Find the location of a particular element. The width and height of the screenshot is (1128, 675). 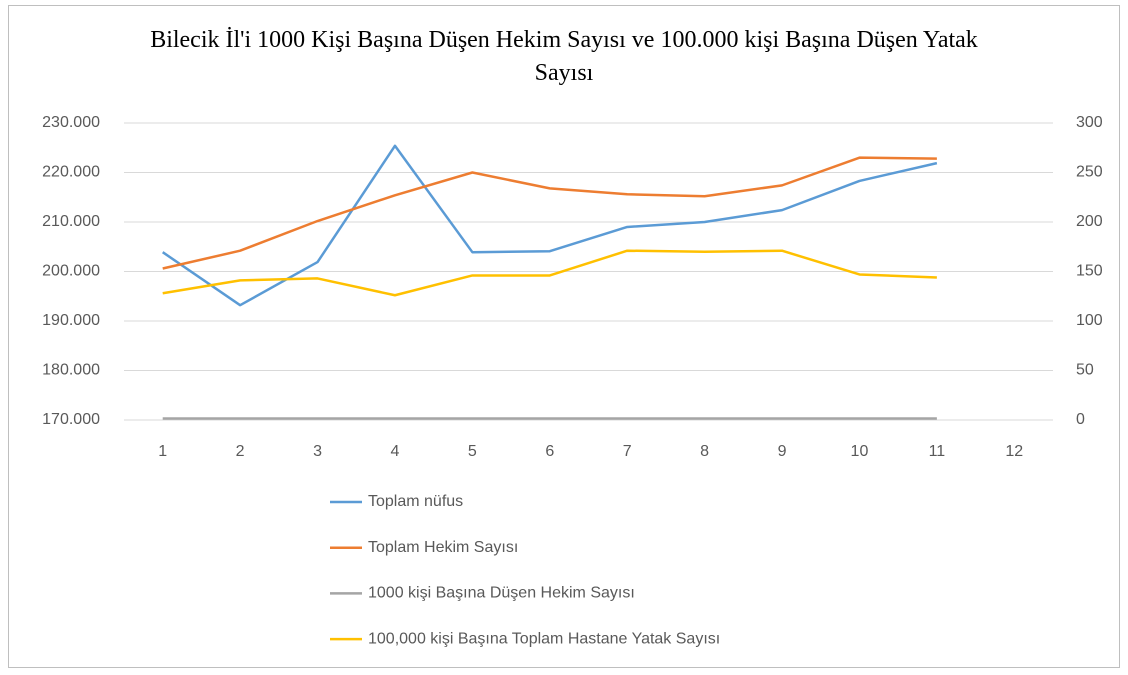

y-tick-label: 200.000 is located at coordinates (71, 271).